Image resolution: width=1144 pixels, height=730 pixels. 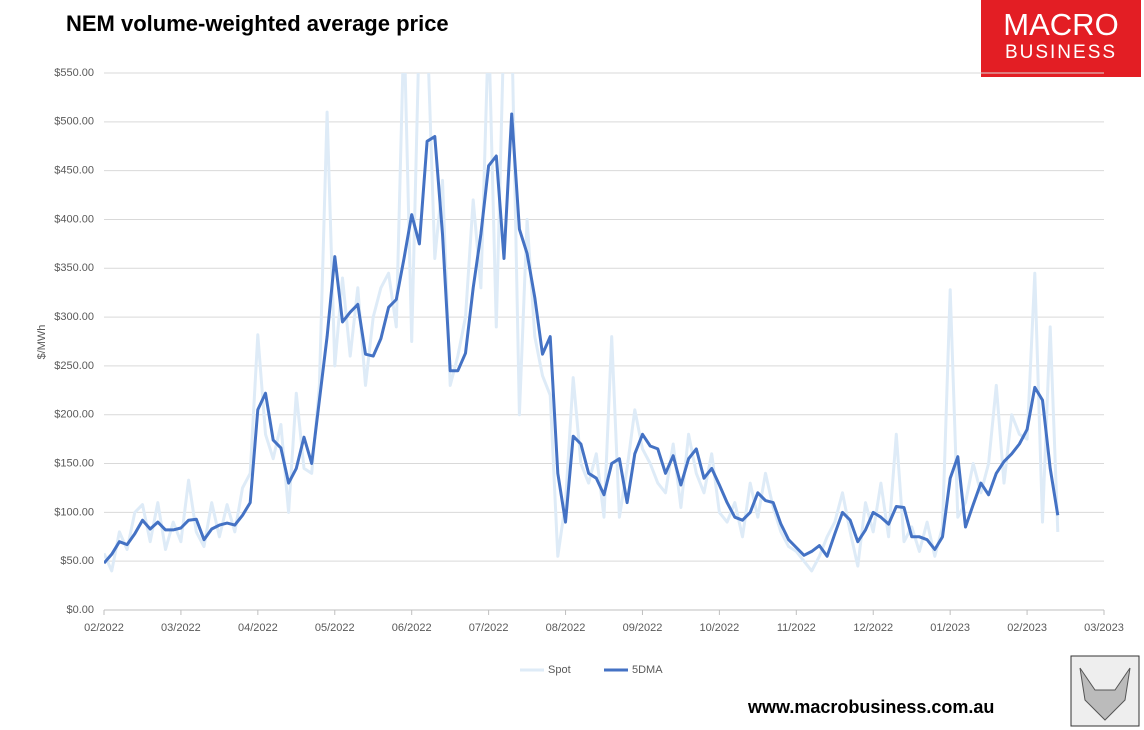 What do you see at coordinates (74, 268) in the screenshot?
I see `y-tick-label: $350.00` at bounding box center [74, 268].